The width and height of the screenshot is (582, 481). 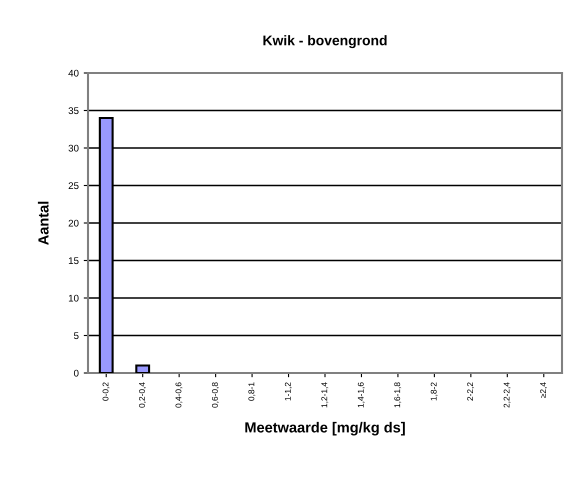 I want to click on y-axis-title: Aantal, so click(x=43, y=223).